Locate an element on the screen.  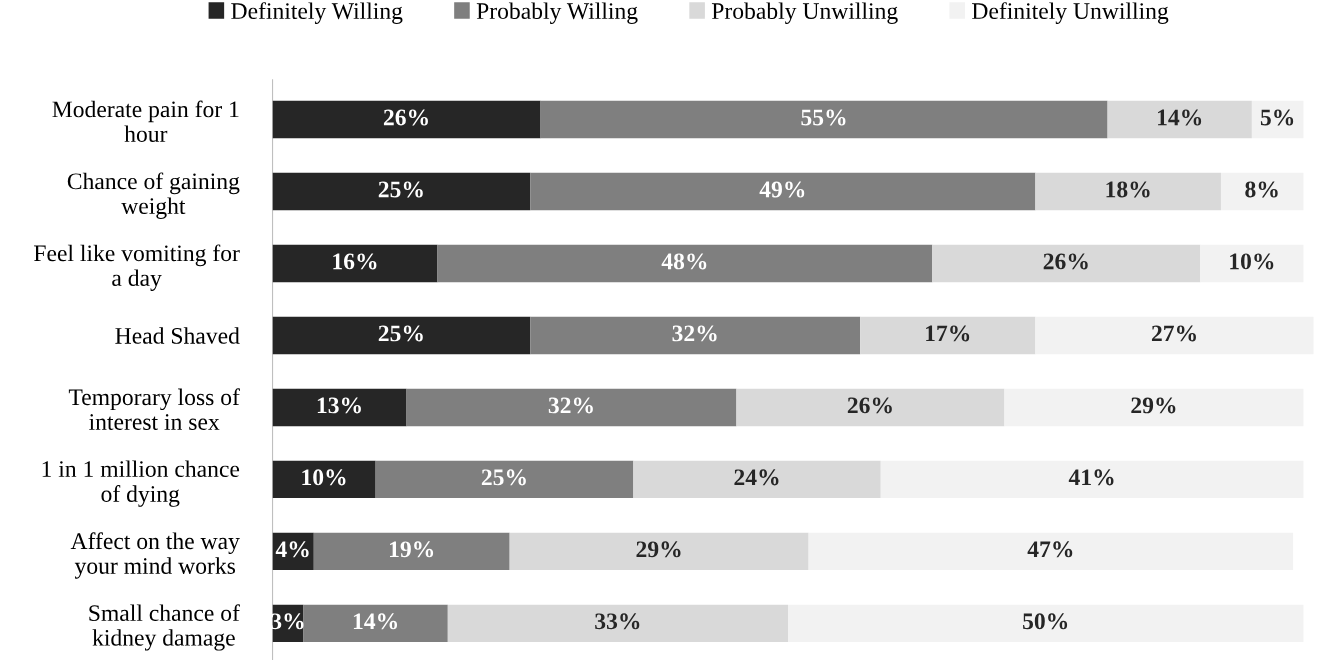
data-label: 27% is located at coordinates (1173, 333).